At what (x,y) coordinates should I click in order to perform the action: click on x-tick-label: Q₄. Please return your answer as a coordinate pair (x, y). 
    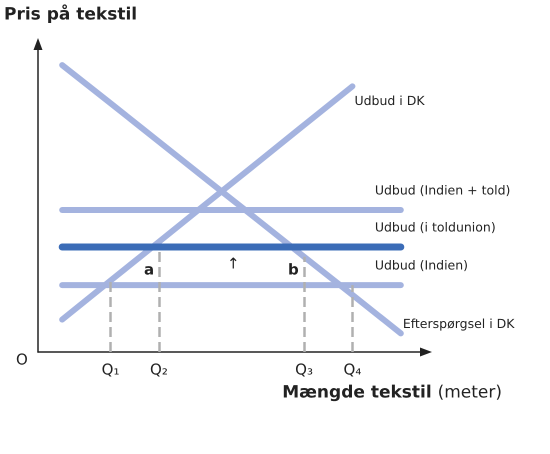
    Looking at the image, I should click on (353, 369).